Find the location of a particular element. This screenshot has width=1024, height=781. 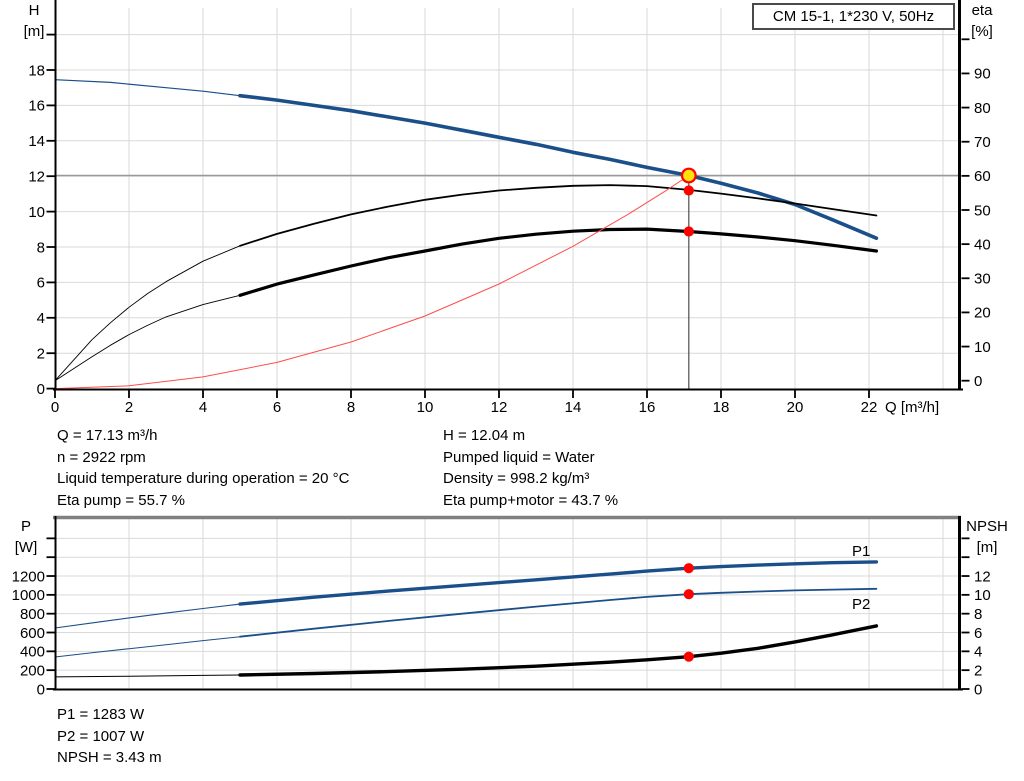

left-tick-label: 2 is located at coordinates (41, 354).